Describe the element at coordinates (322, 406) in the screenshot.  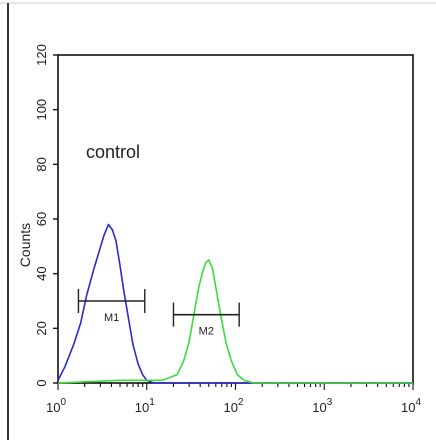
I see `x-tick-label: 10³` at that location.